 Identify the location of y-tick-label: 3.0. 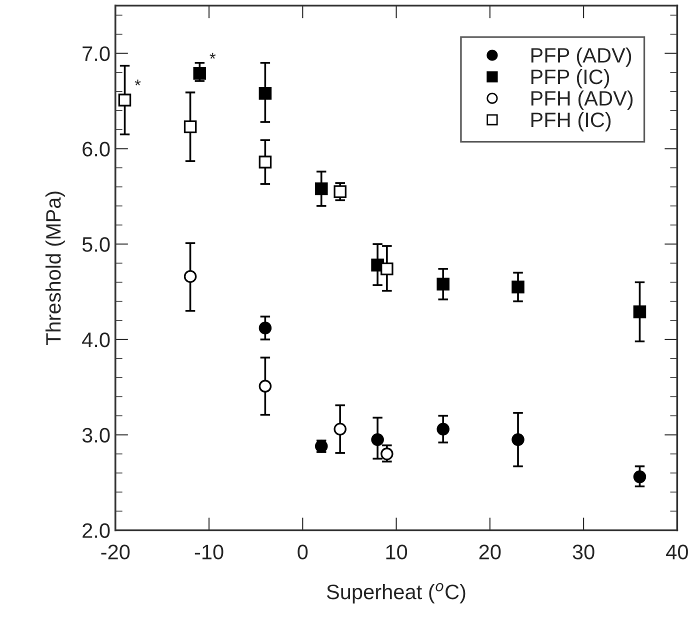
(96, 435).